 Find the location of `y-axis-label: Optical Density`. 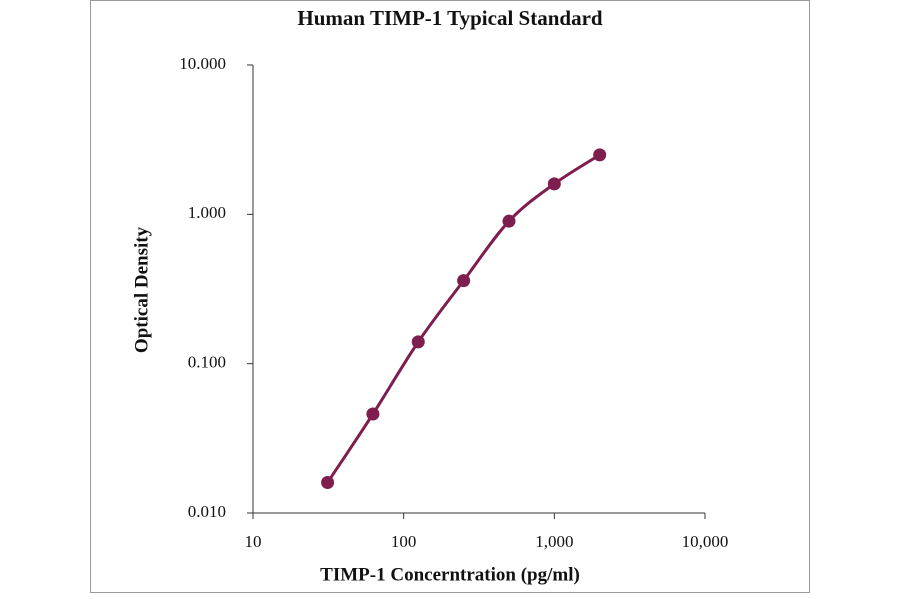

y-axis-label: Optical Density is located at coordinates (141, 289).